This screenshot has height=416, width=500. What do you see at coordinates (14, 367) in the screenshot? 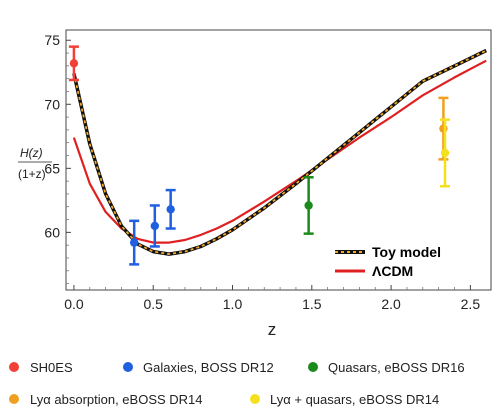
I see `legend-dot-sh0es` at bounding box center [14, 367].